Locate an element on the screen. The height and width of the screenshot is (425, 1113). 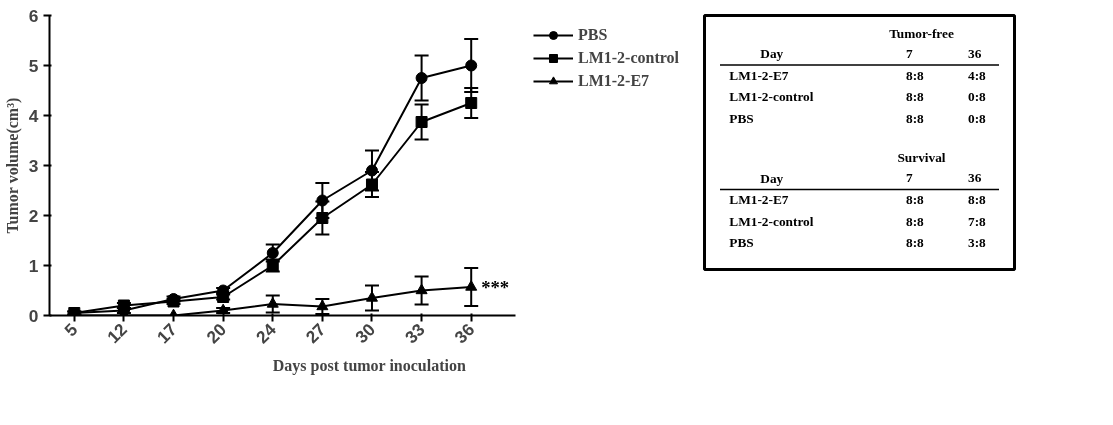
y-tick-label: 2 is located at coordinates (33, 215).